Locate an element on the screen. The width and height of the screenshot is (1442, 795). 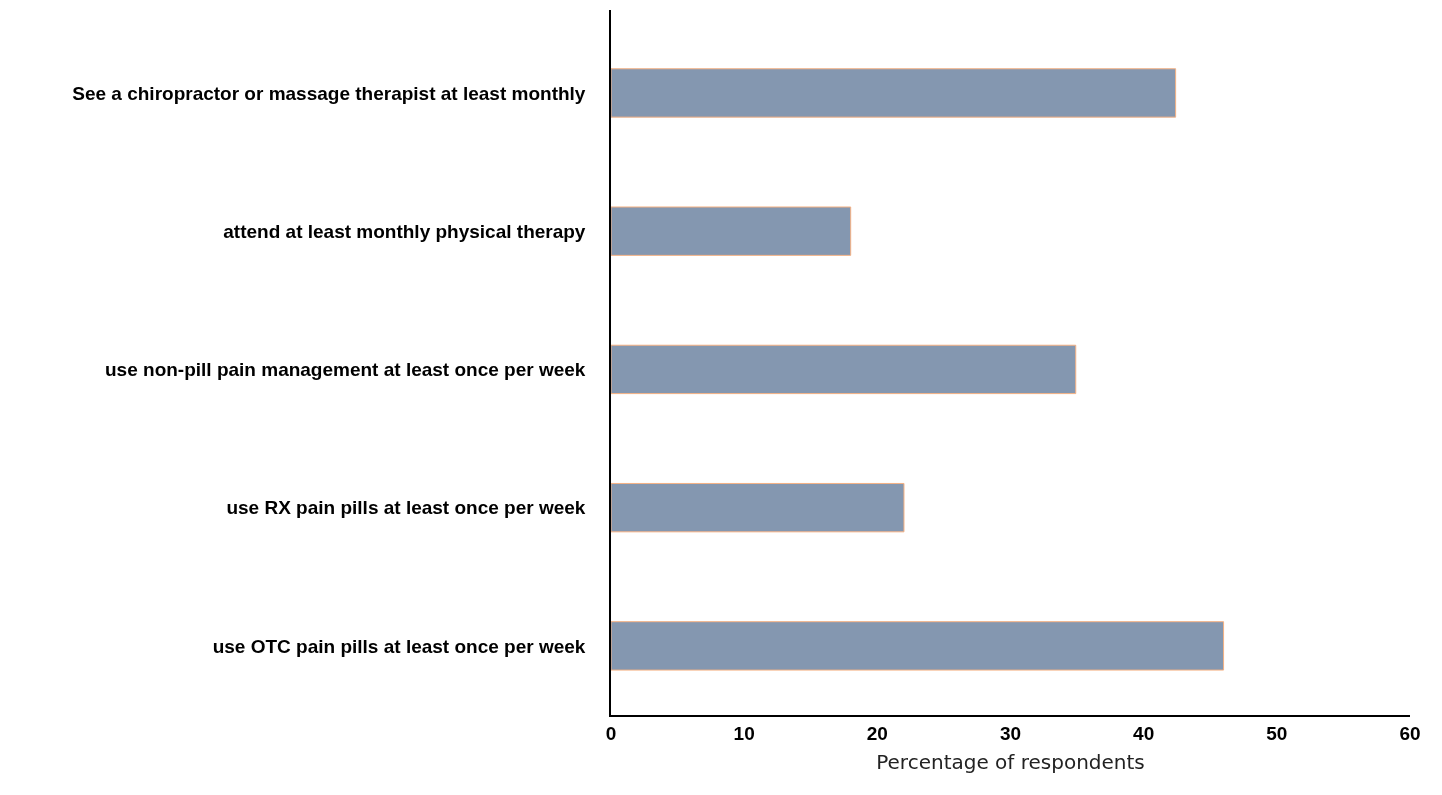
y-tick-label: use OTC pain pills at least once per week is located at coordinates (399, 646).